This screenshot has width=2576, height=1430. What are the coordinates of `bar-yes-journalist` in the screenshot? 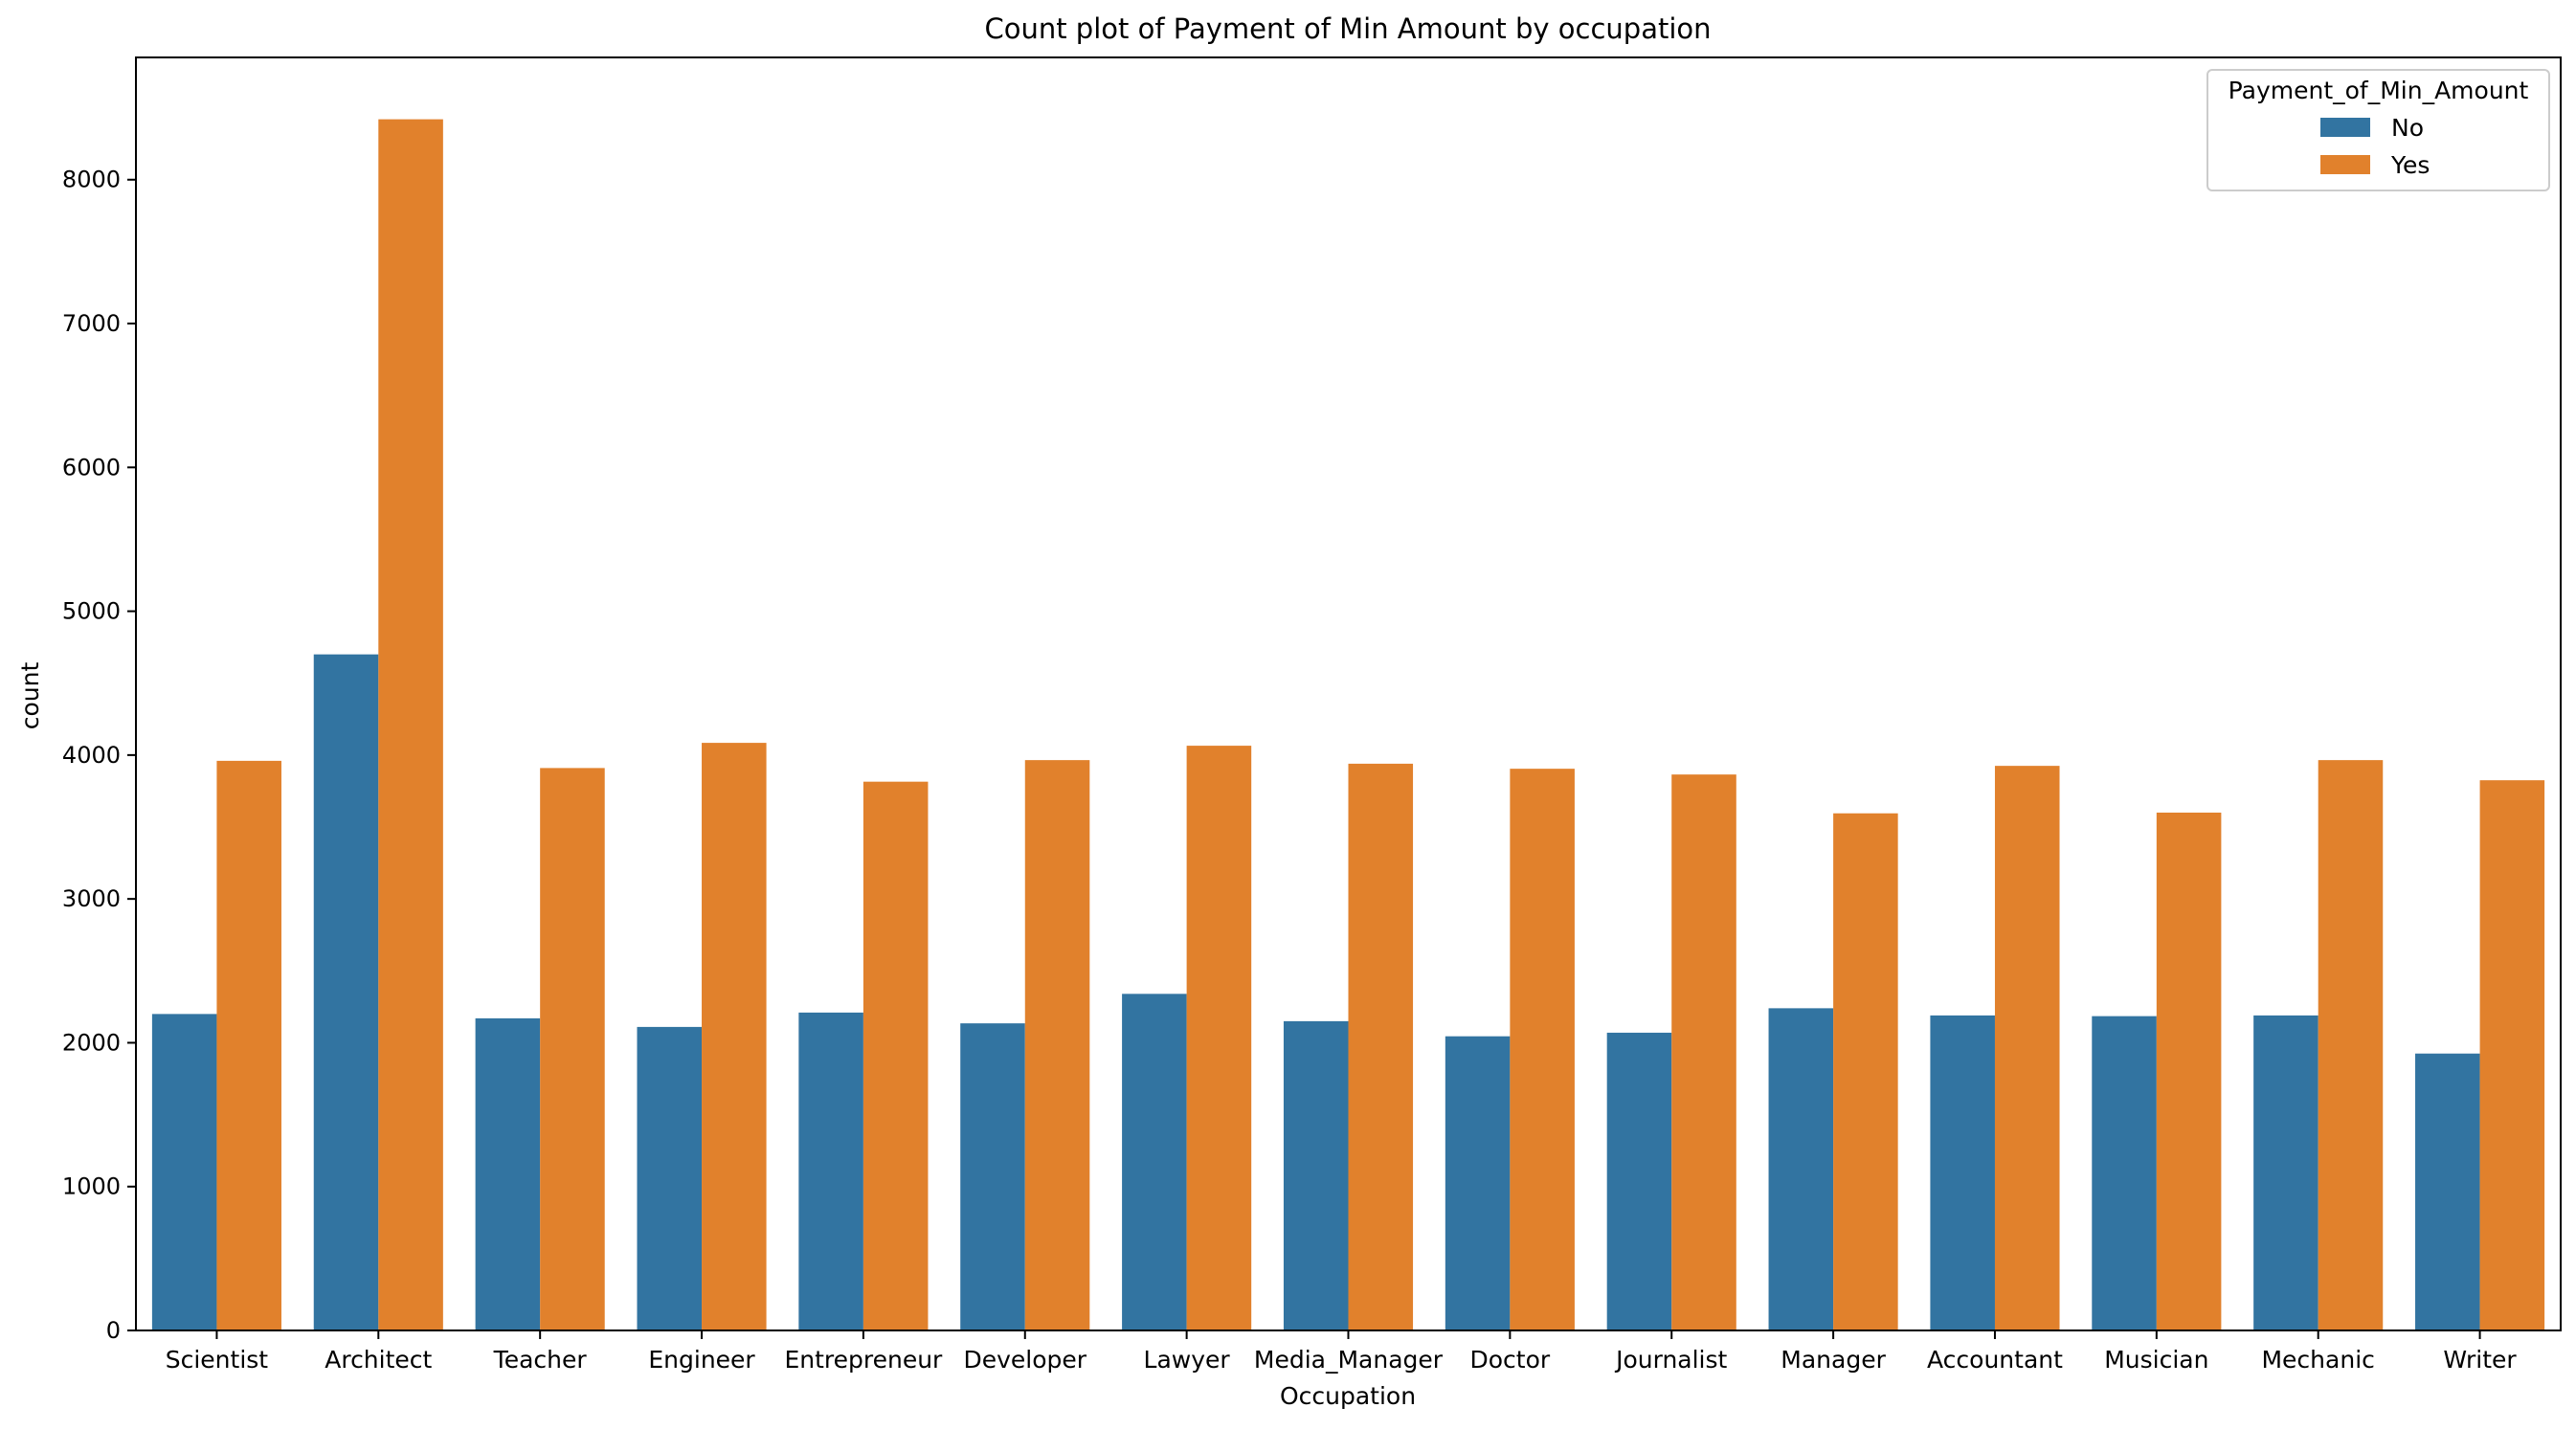 It's located at (1704, 1052).